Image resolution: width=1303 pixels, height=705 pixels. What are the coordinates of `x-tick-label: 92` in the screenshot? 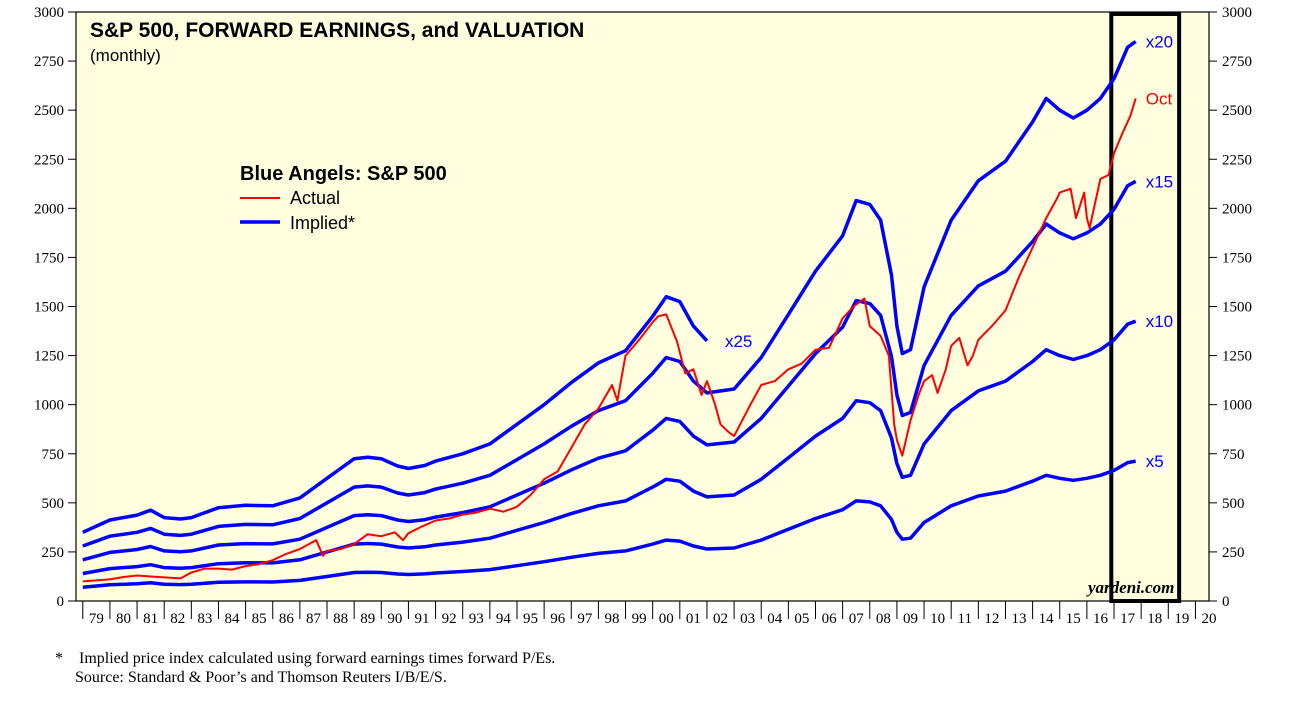 It's located at (449, 619).